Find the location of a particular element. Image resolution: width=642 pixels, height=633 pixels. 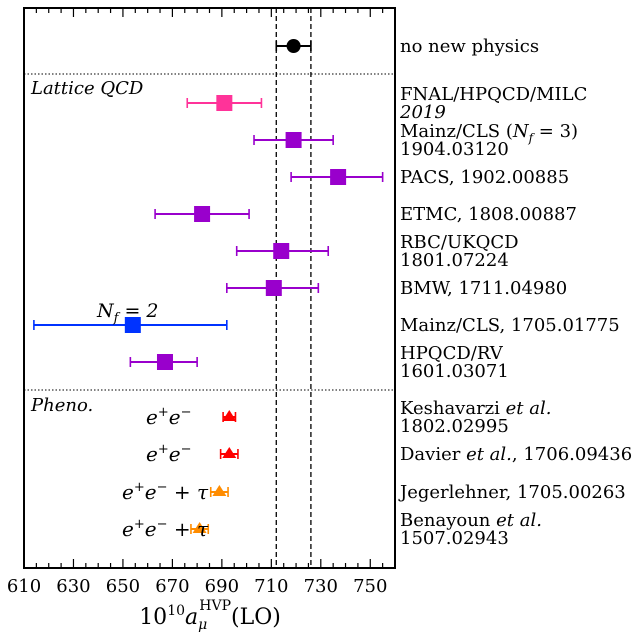

entry-label-line1: RBC/UKQCD is located at coordinates (459, 242).